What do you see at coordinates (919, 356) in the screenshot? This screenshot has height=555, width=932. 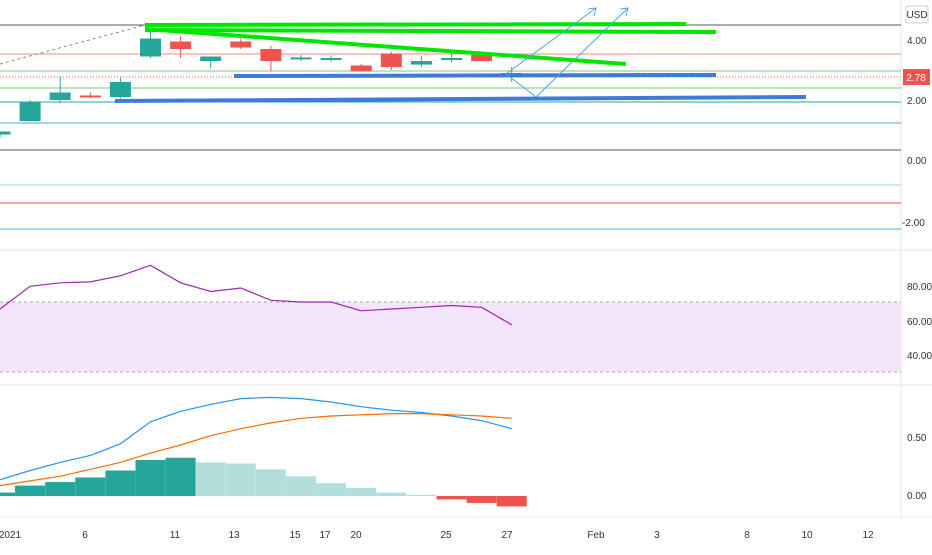 I see `rsi-tick: 40.00` at bounding box center [919, 356].